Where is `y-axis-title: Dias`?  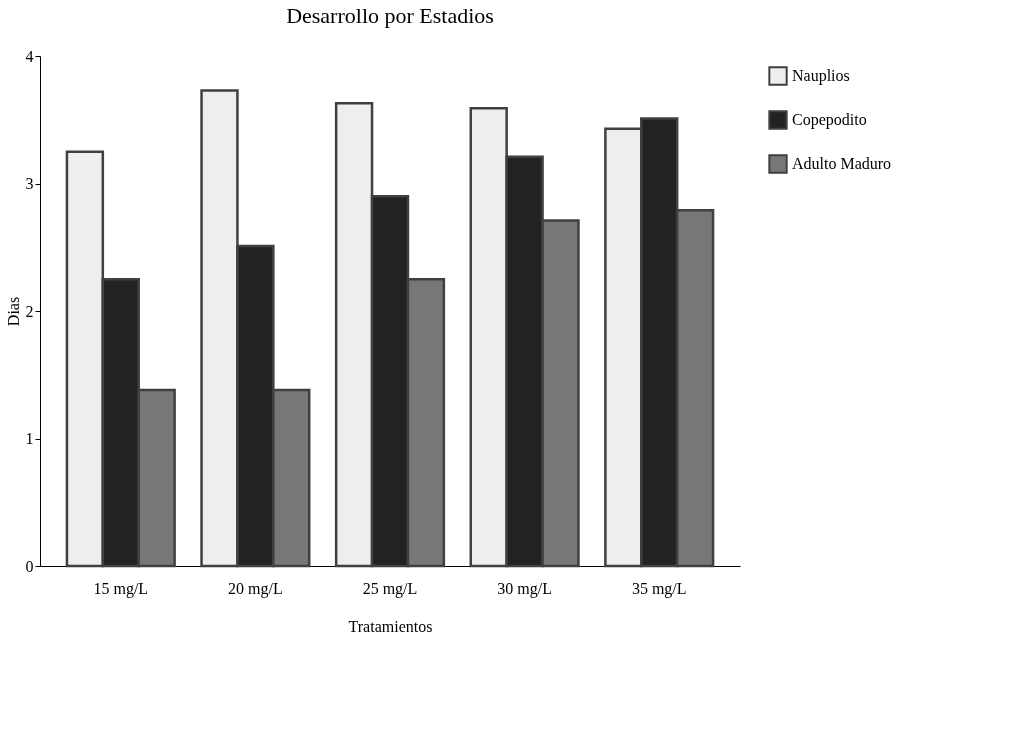 y-axis-title: Dias is located at coordinates (13, 311).